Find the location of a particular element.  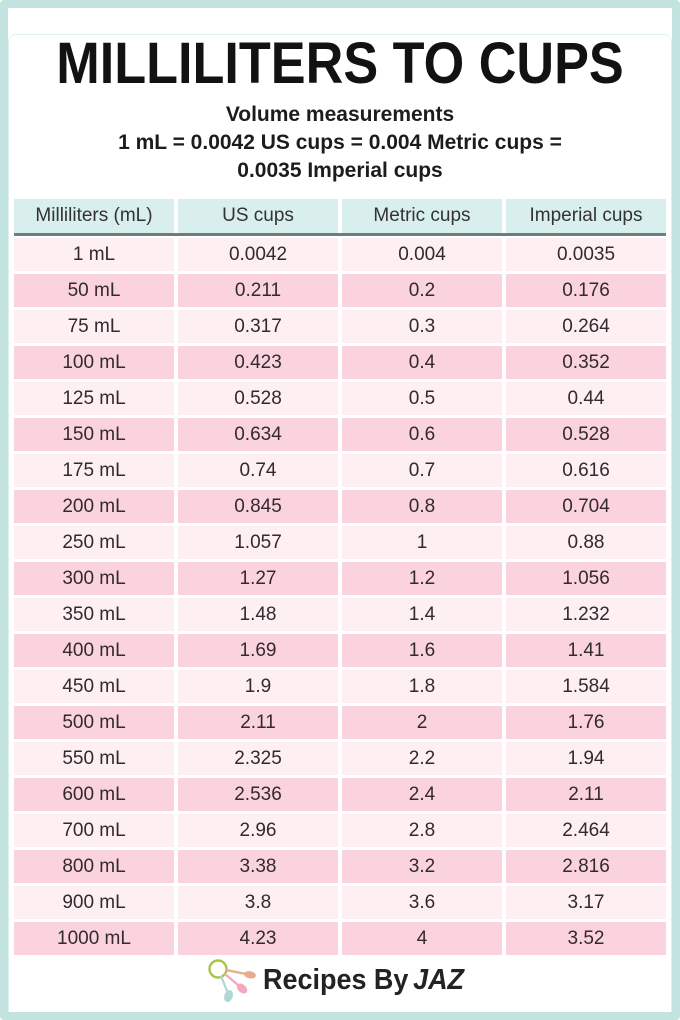

value-cell: 1.48 is located at coordinates (258, 614).